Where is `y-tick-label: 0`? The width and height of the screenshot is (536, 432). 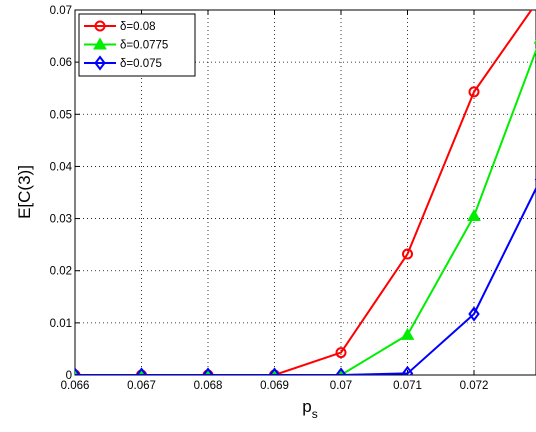 y-tick-label: 0 is located at coordinates (69, 376).